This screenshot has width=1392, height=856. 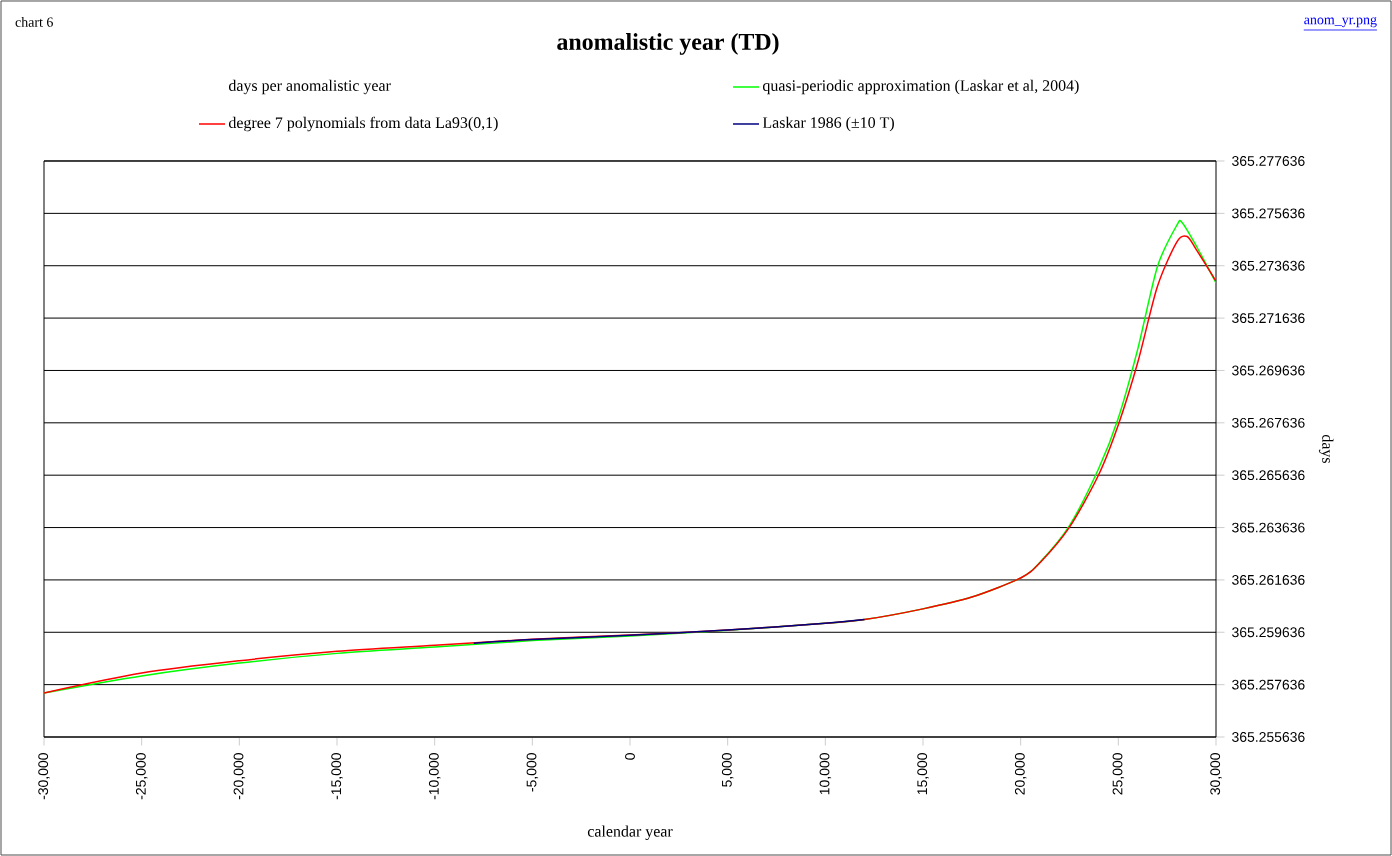 What do you see at coordinates (1268, 265) in the screenshot?
I see `y-tick-label: 365.273636` at bounding box center [1268, 265].